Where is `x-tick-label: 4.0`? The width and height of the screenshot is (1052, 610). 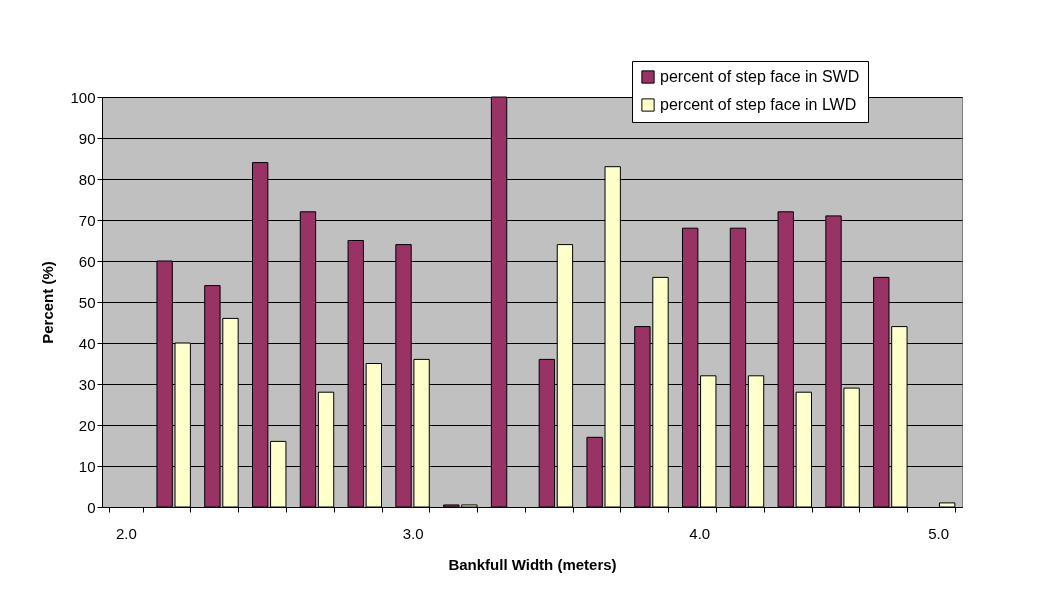
x-tick-label: 4.0 is located at coordinates (700, 533).